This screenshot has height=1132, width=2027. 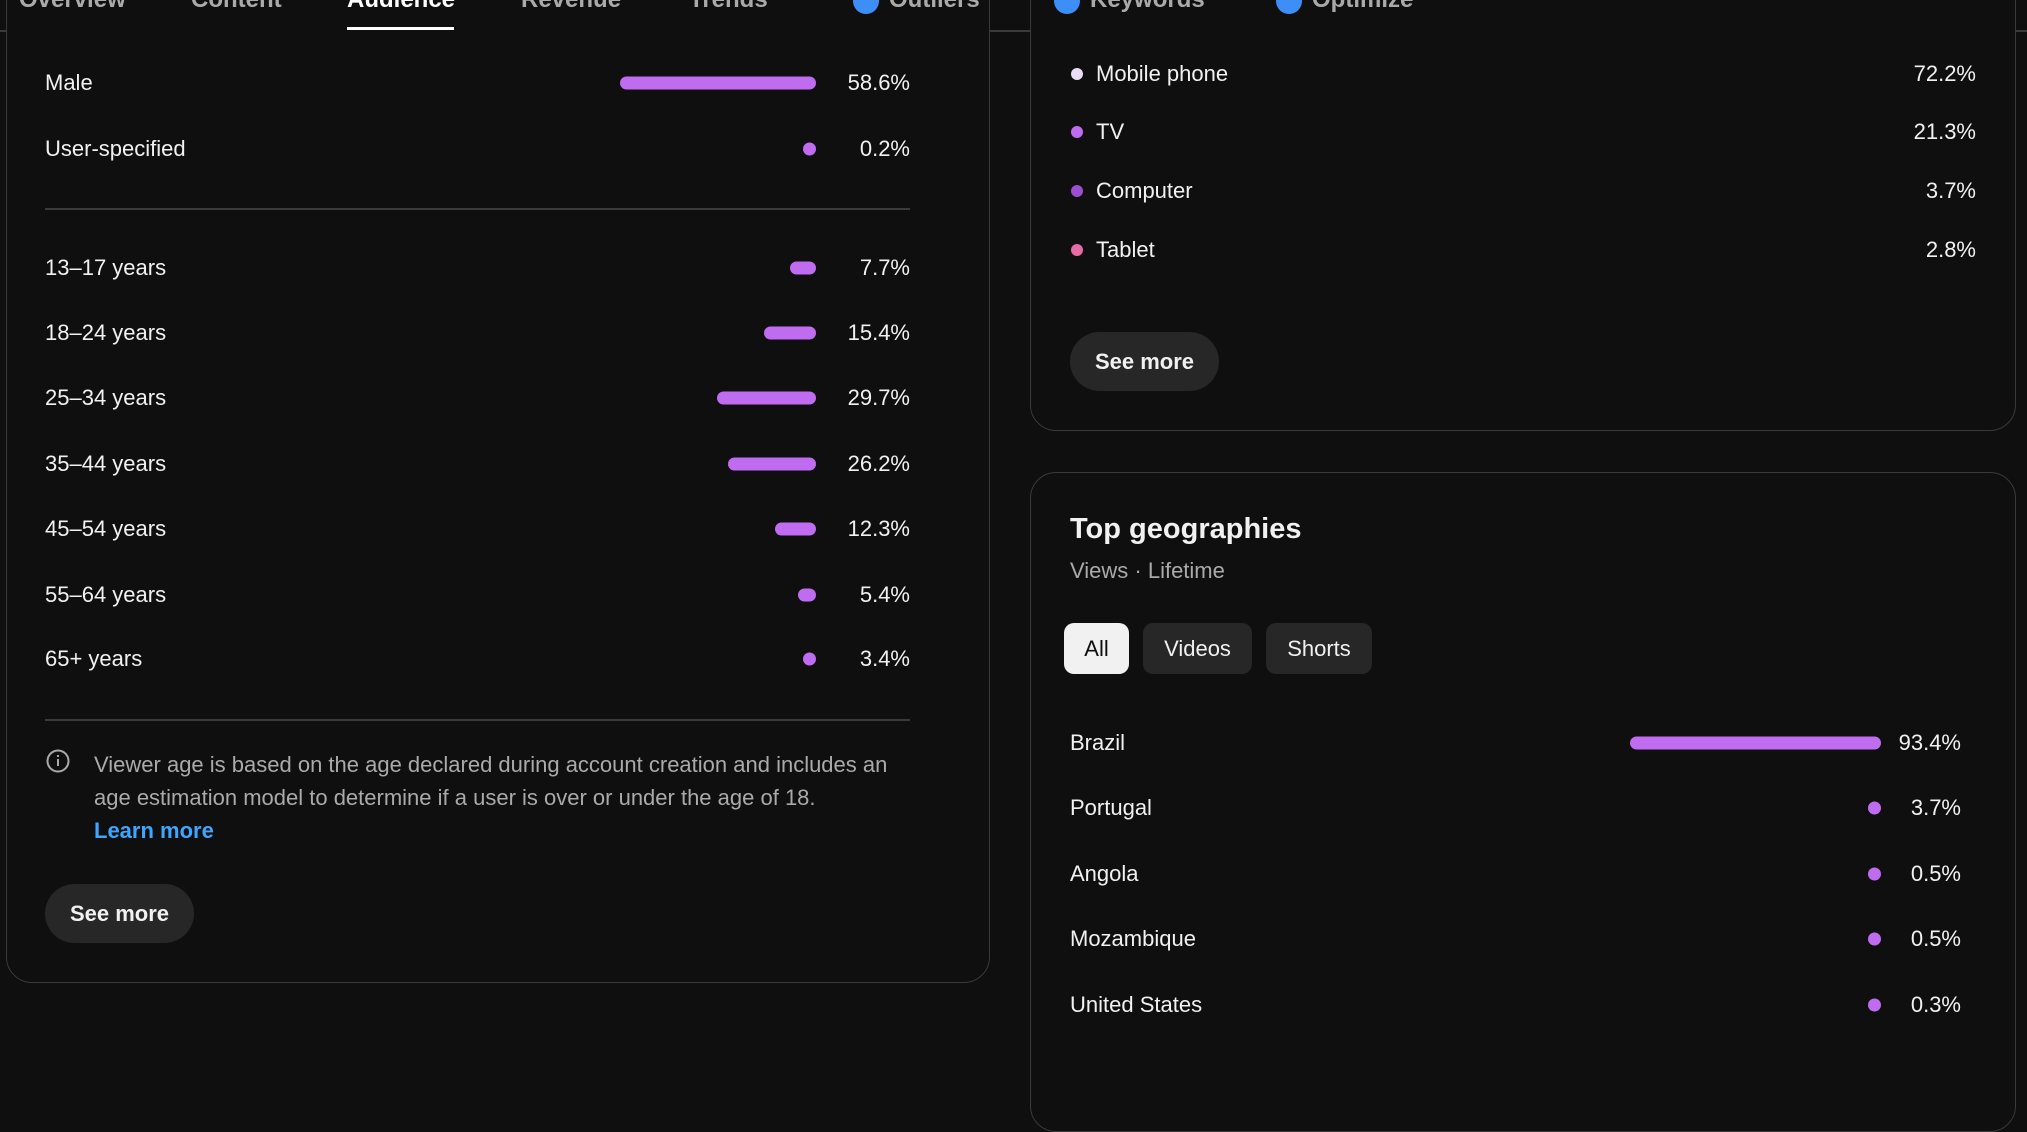 What do you see at coordinates (1136, 1004) in the screenshot?
I see `row-label: United States` at bounding box center [1136, 1004].